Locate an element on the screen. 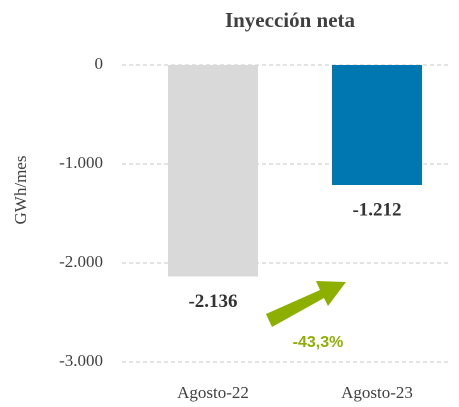  trend-arrow is located at coordinates (306, 304).